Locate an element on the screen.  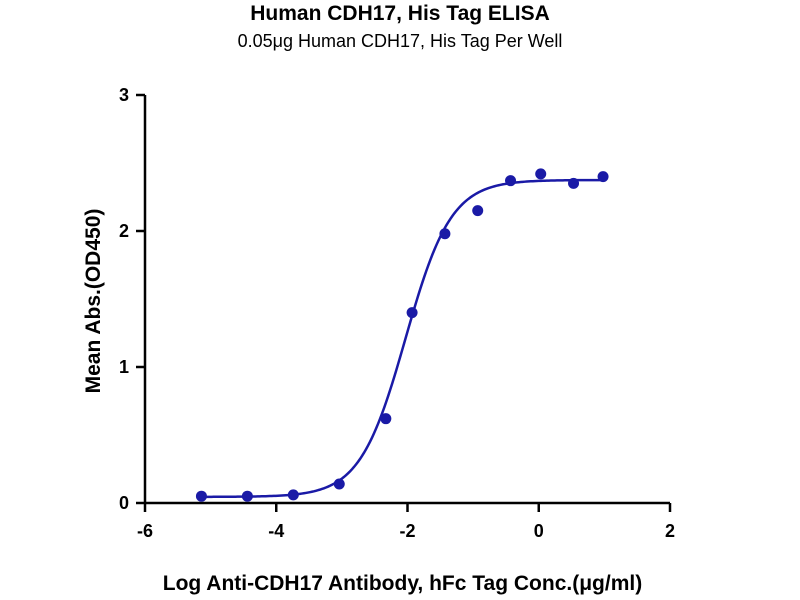
y-tick-label: 2 is located at coordinates (124, 231).